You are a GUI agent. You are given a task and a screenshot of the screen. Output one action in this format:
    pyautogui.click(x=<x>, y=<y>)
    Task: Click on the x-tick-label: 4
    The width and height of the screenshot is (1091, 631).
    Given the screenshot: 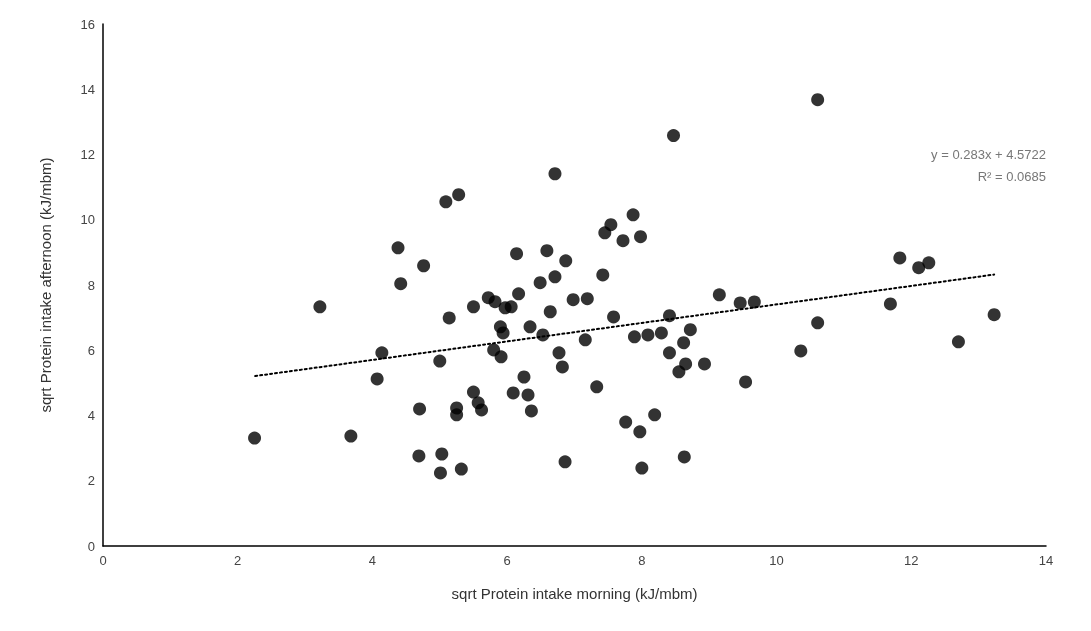 What is the action you would take?
    pyautogui.click(x=372, y=560)
    